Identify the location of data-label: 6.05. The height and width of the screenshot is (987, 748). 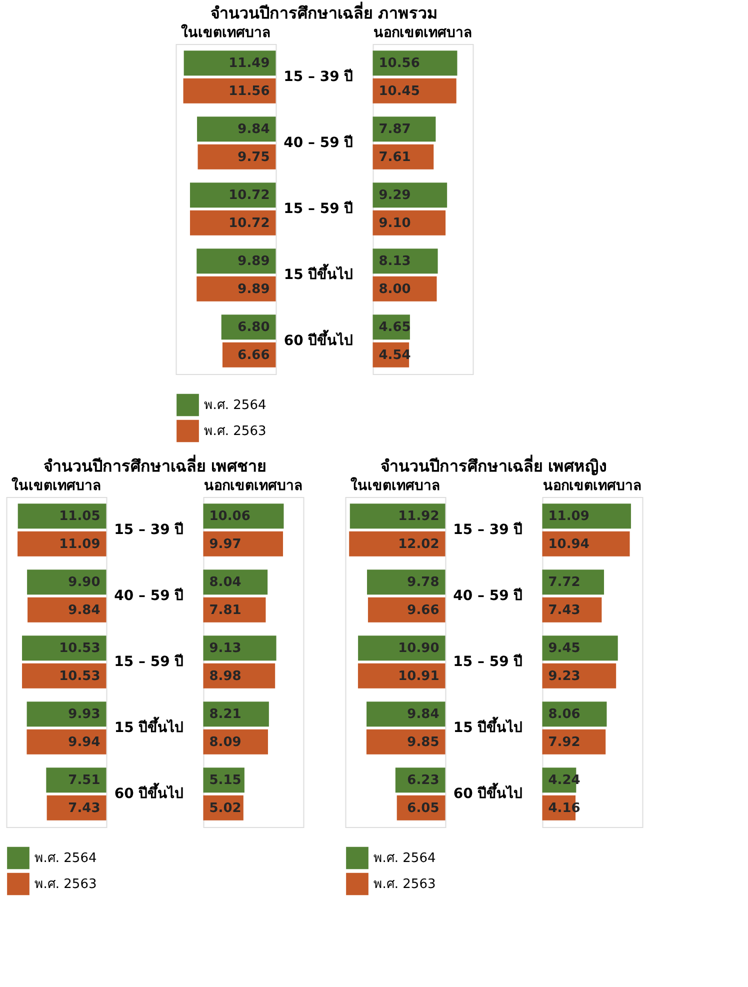
(423, 808).